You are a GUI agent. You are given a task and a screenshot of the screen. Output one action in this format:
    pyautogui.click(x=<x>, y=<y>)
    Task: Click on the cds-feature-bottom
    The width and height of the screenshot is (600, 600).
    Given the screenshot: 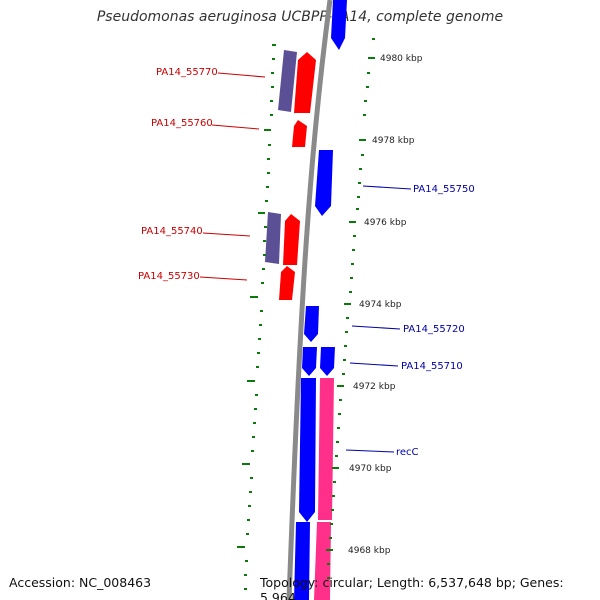 What is the action you would take?
    pyautogui.click(x=302, y=561)
    